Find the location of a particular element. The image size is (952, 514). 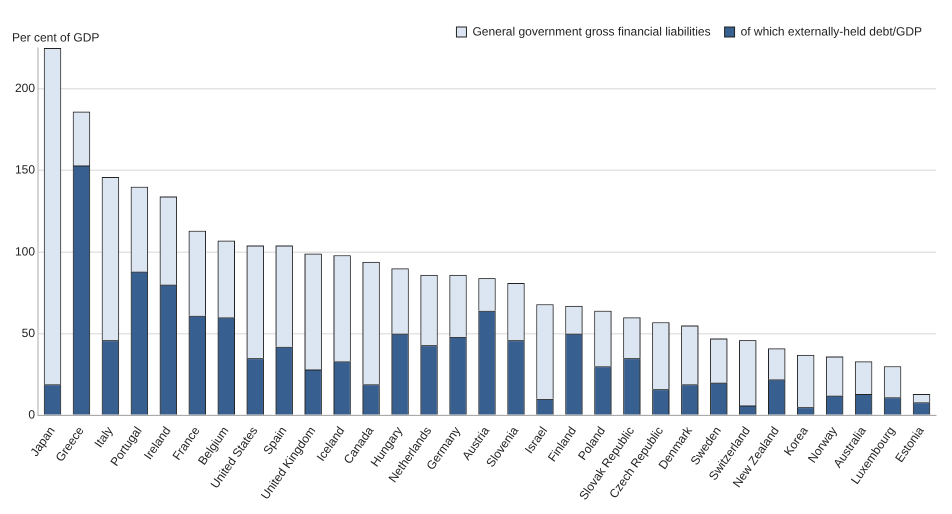

legend-label: of which externally-held debt/GDP is located at coordinates (831, 31).